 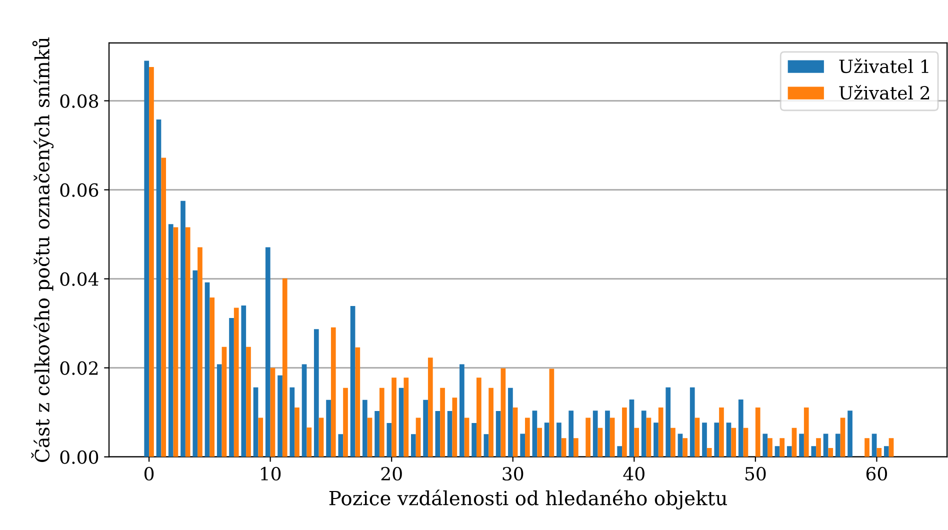 I want to click on legend-label: Uživatel 2, so click(x=884, y=92).